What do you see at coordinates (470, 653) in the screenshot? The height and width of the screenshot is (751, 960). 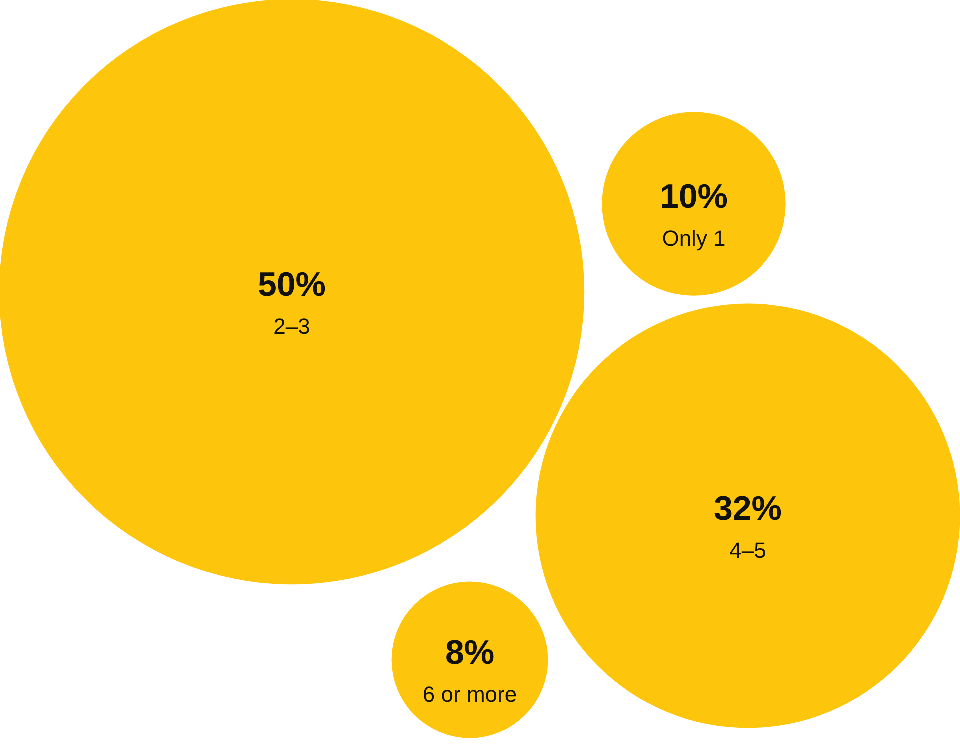 I see `data-label: 8%` at bounding box center [470, 653].